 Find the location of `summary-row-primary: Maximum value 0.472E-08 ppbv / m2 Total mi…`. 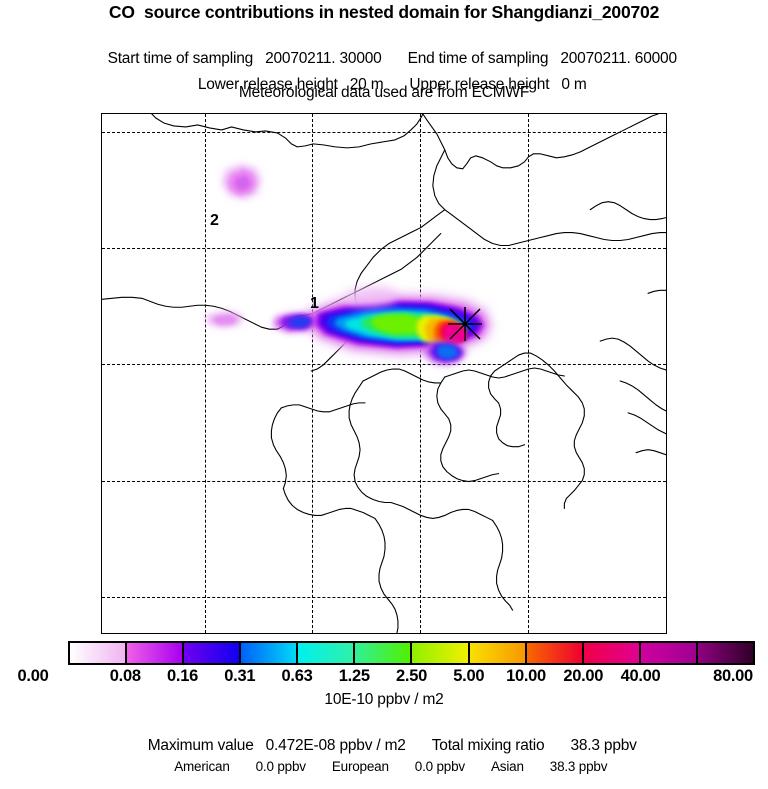

summary-row-primary: Maximum value 0.472E-08 ppbv / m2 Total mi… is located at coordinates (384, 746).